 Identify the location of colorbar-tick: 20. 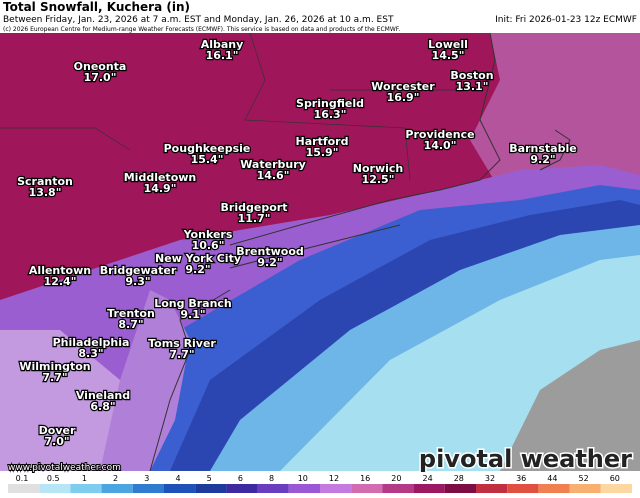
(396, 478).